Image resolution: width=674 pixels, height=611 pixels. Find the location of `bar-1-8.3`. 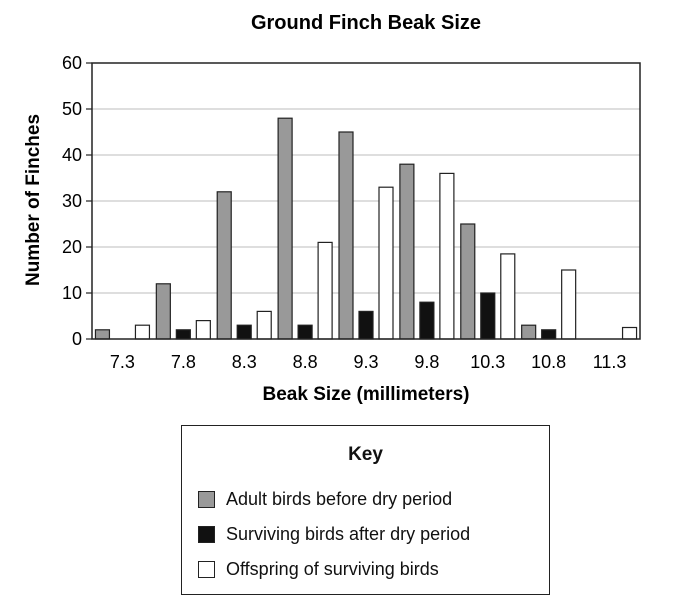

bar-1-8.3 is located at coordinates (244, 332).